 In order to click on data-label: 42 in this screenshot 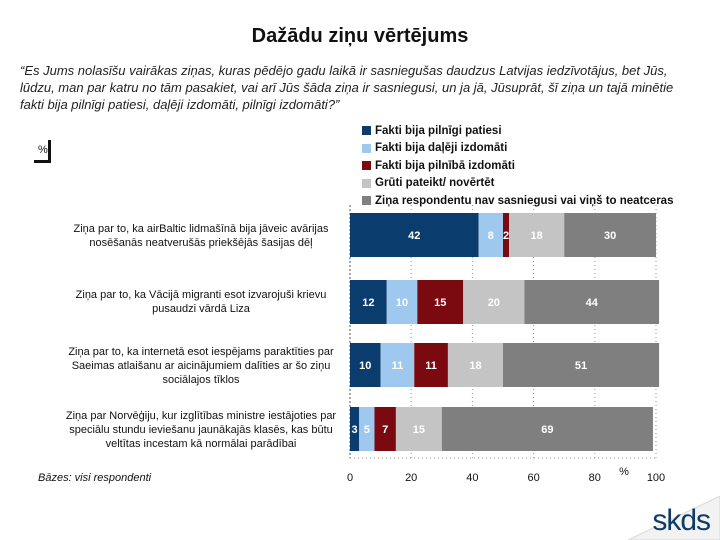, I will do `click(414, 236)`.